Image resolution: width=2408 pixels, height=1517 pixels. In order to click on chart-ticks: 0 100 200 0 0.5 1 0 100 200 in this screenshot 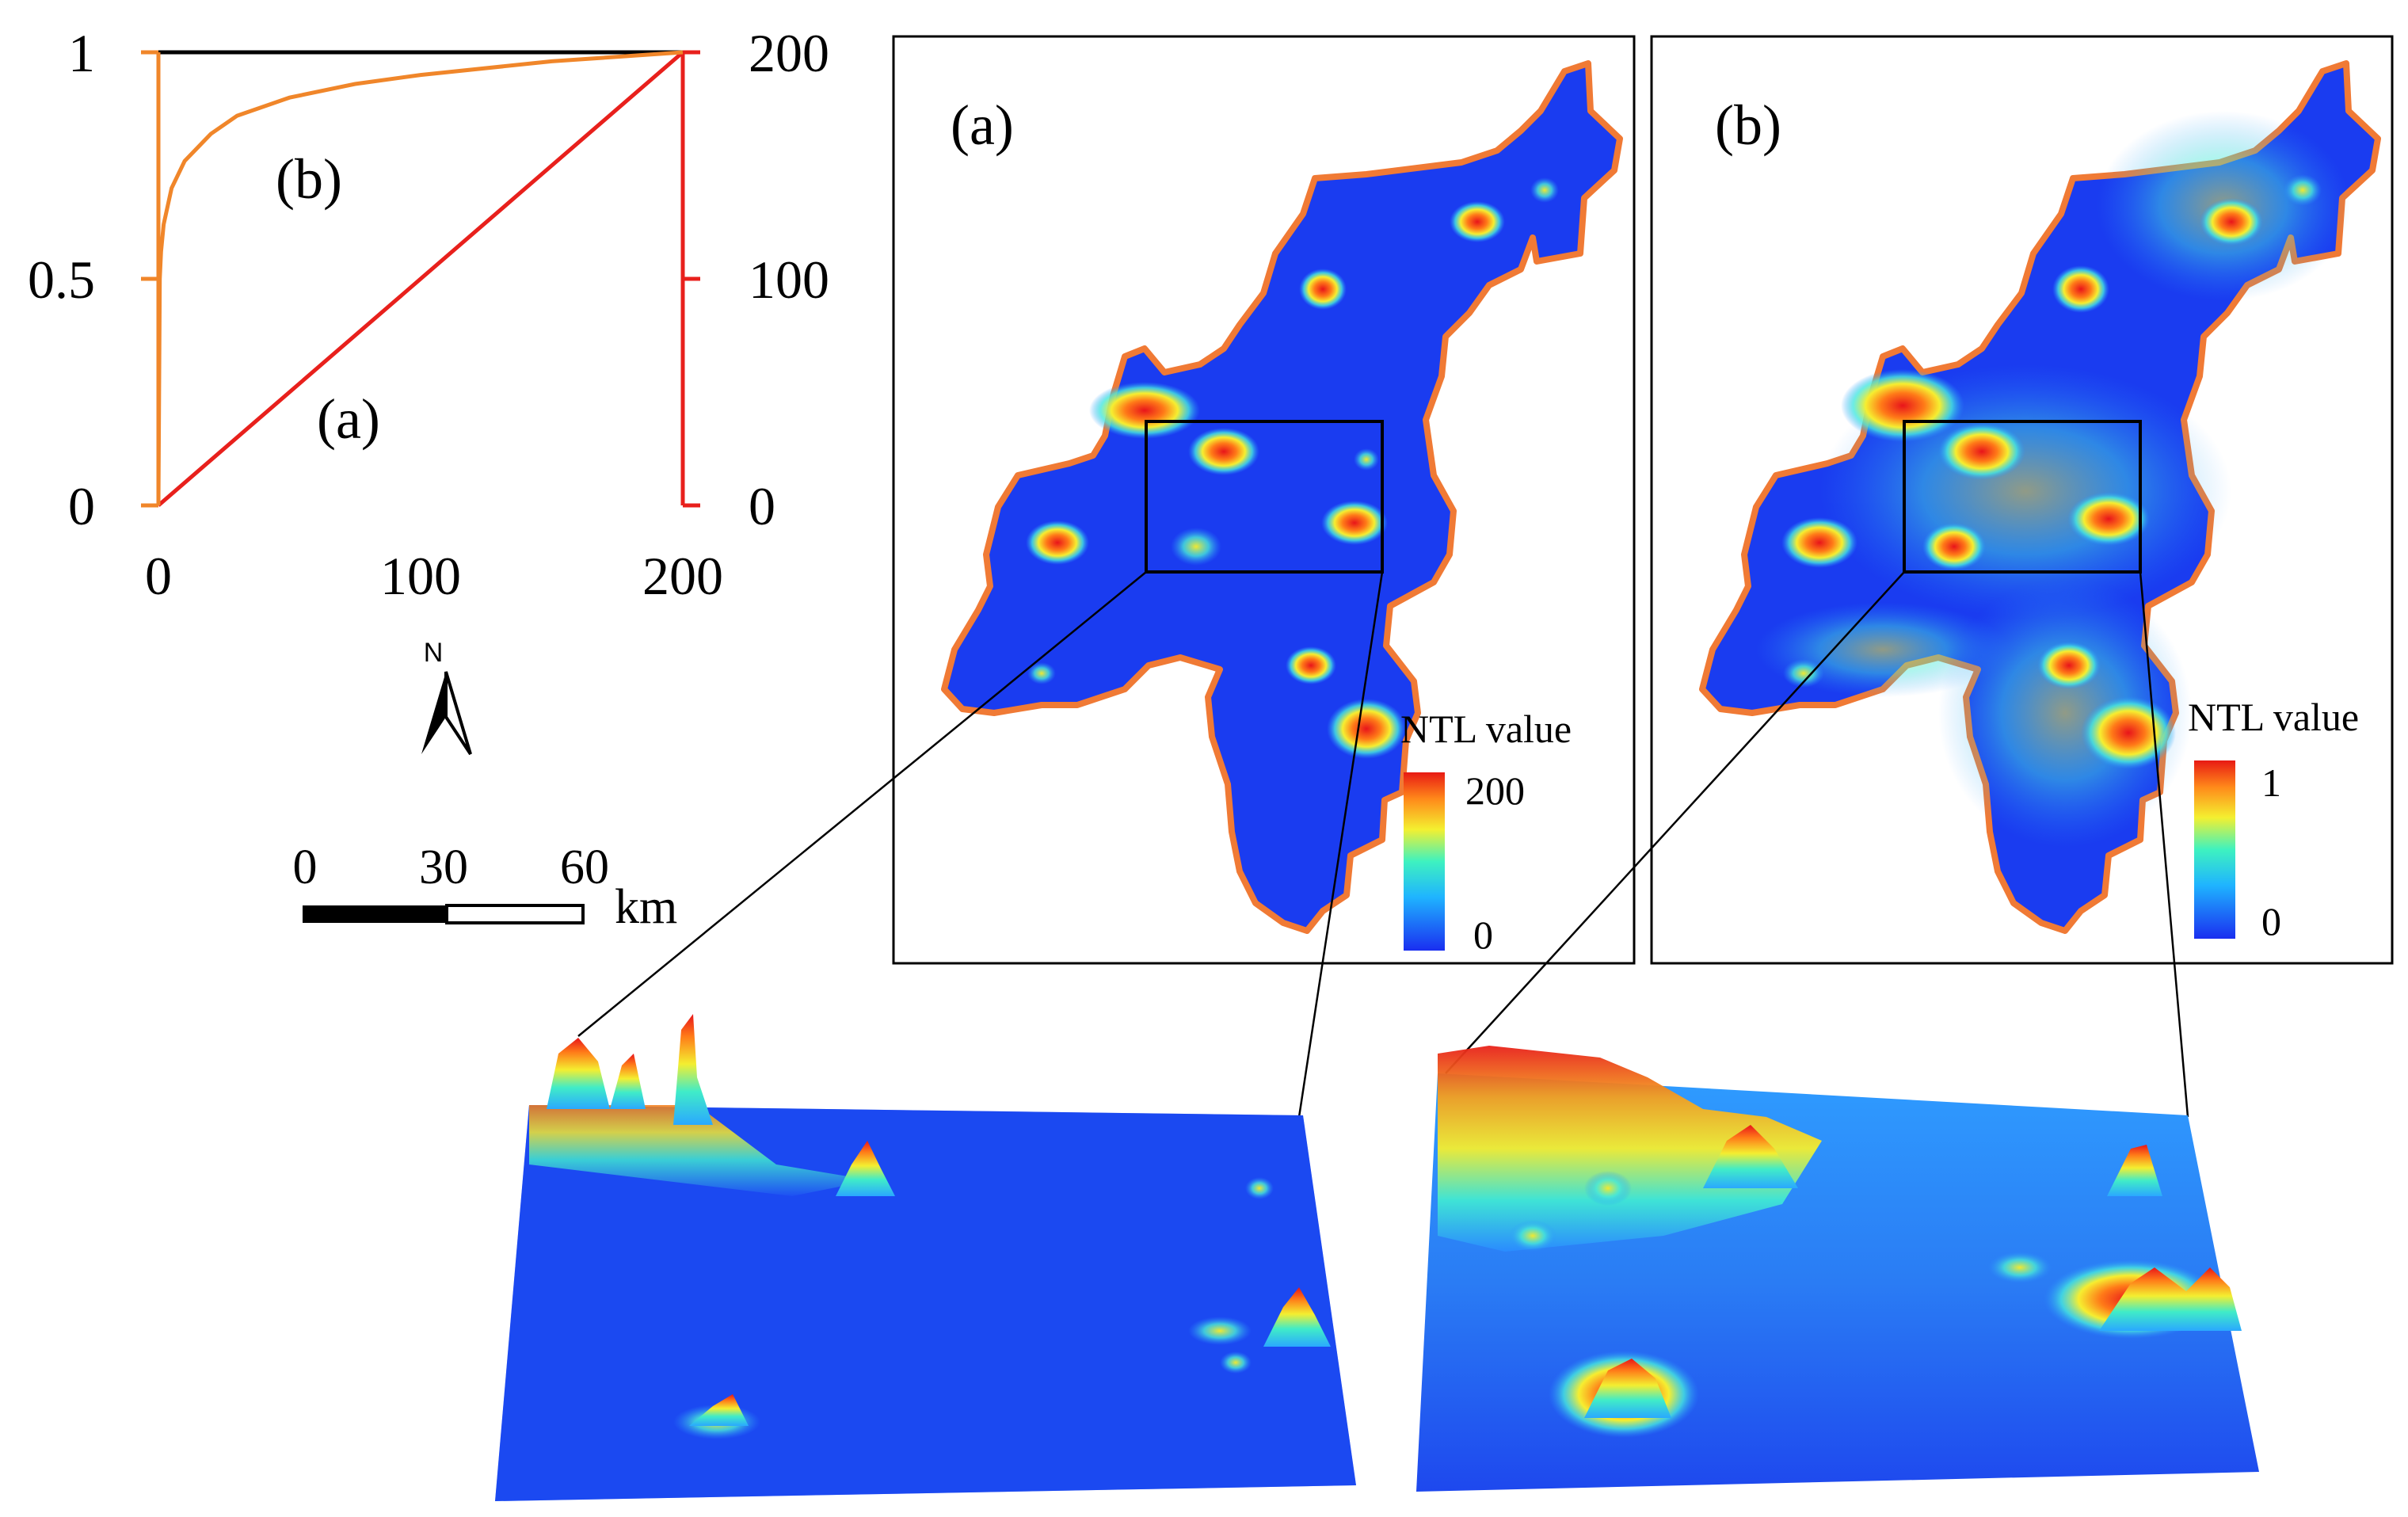, I will do `click(428, 314)`.